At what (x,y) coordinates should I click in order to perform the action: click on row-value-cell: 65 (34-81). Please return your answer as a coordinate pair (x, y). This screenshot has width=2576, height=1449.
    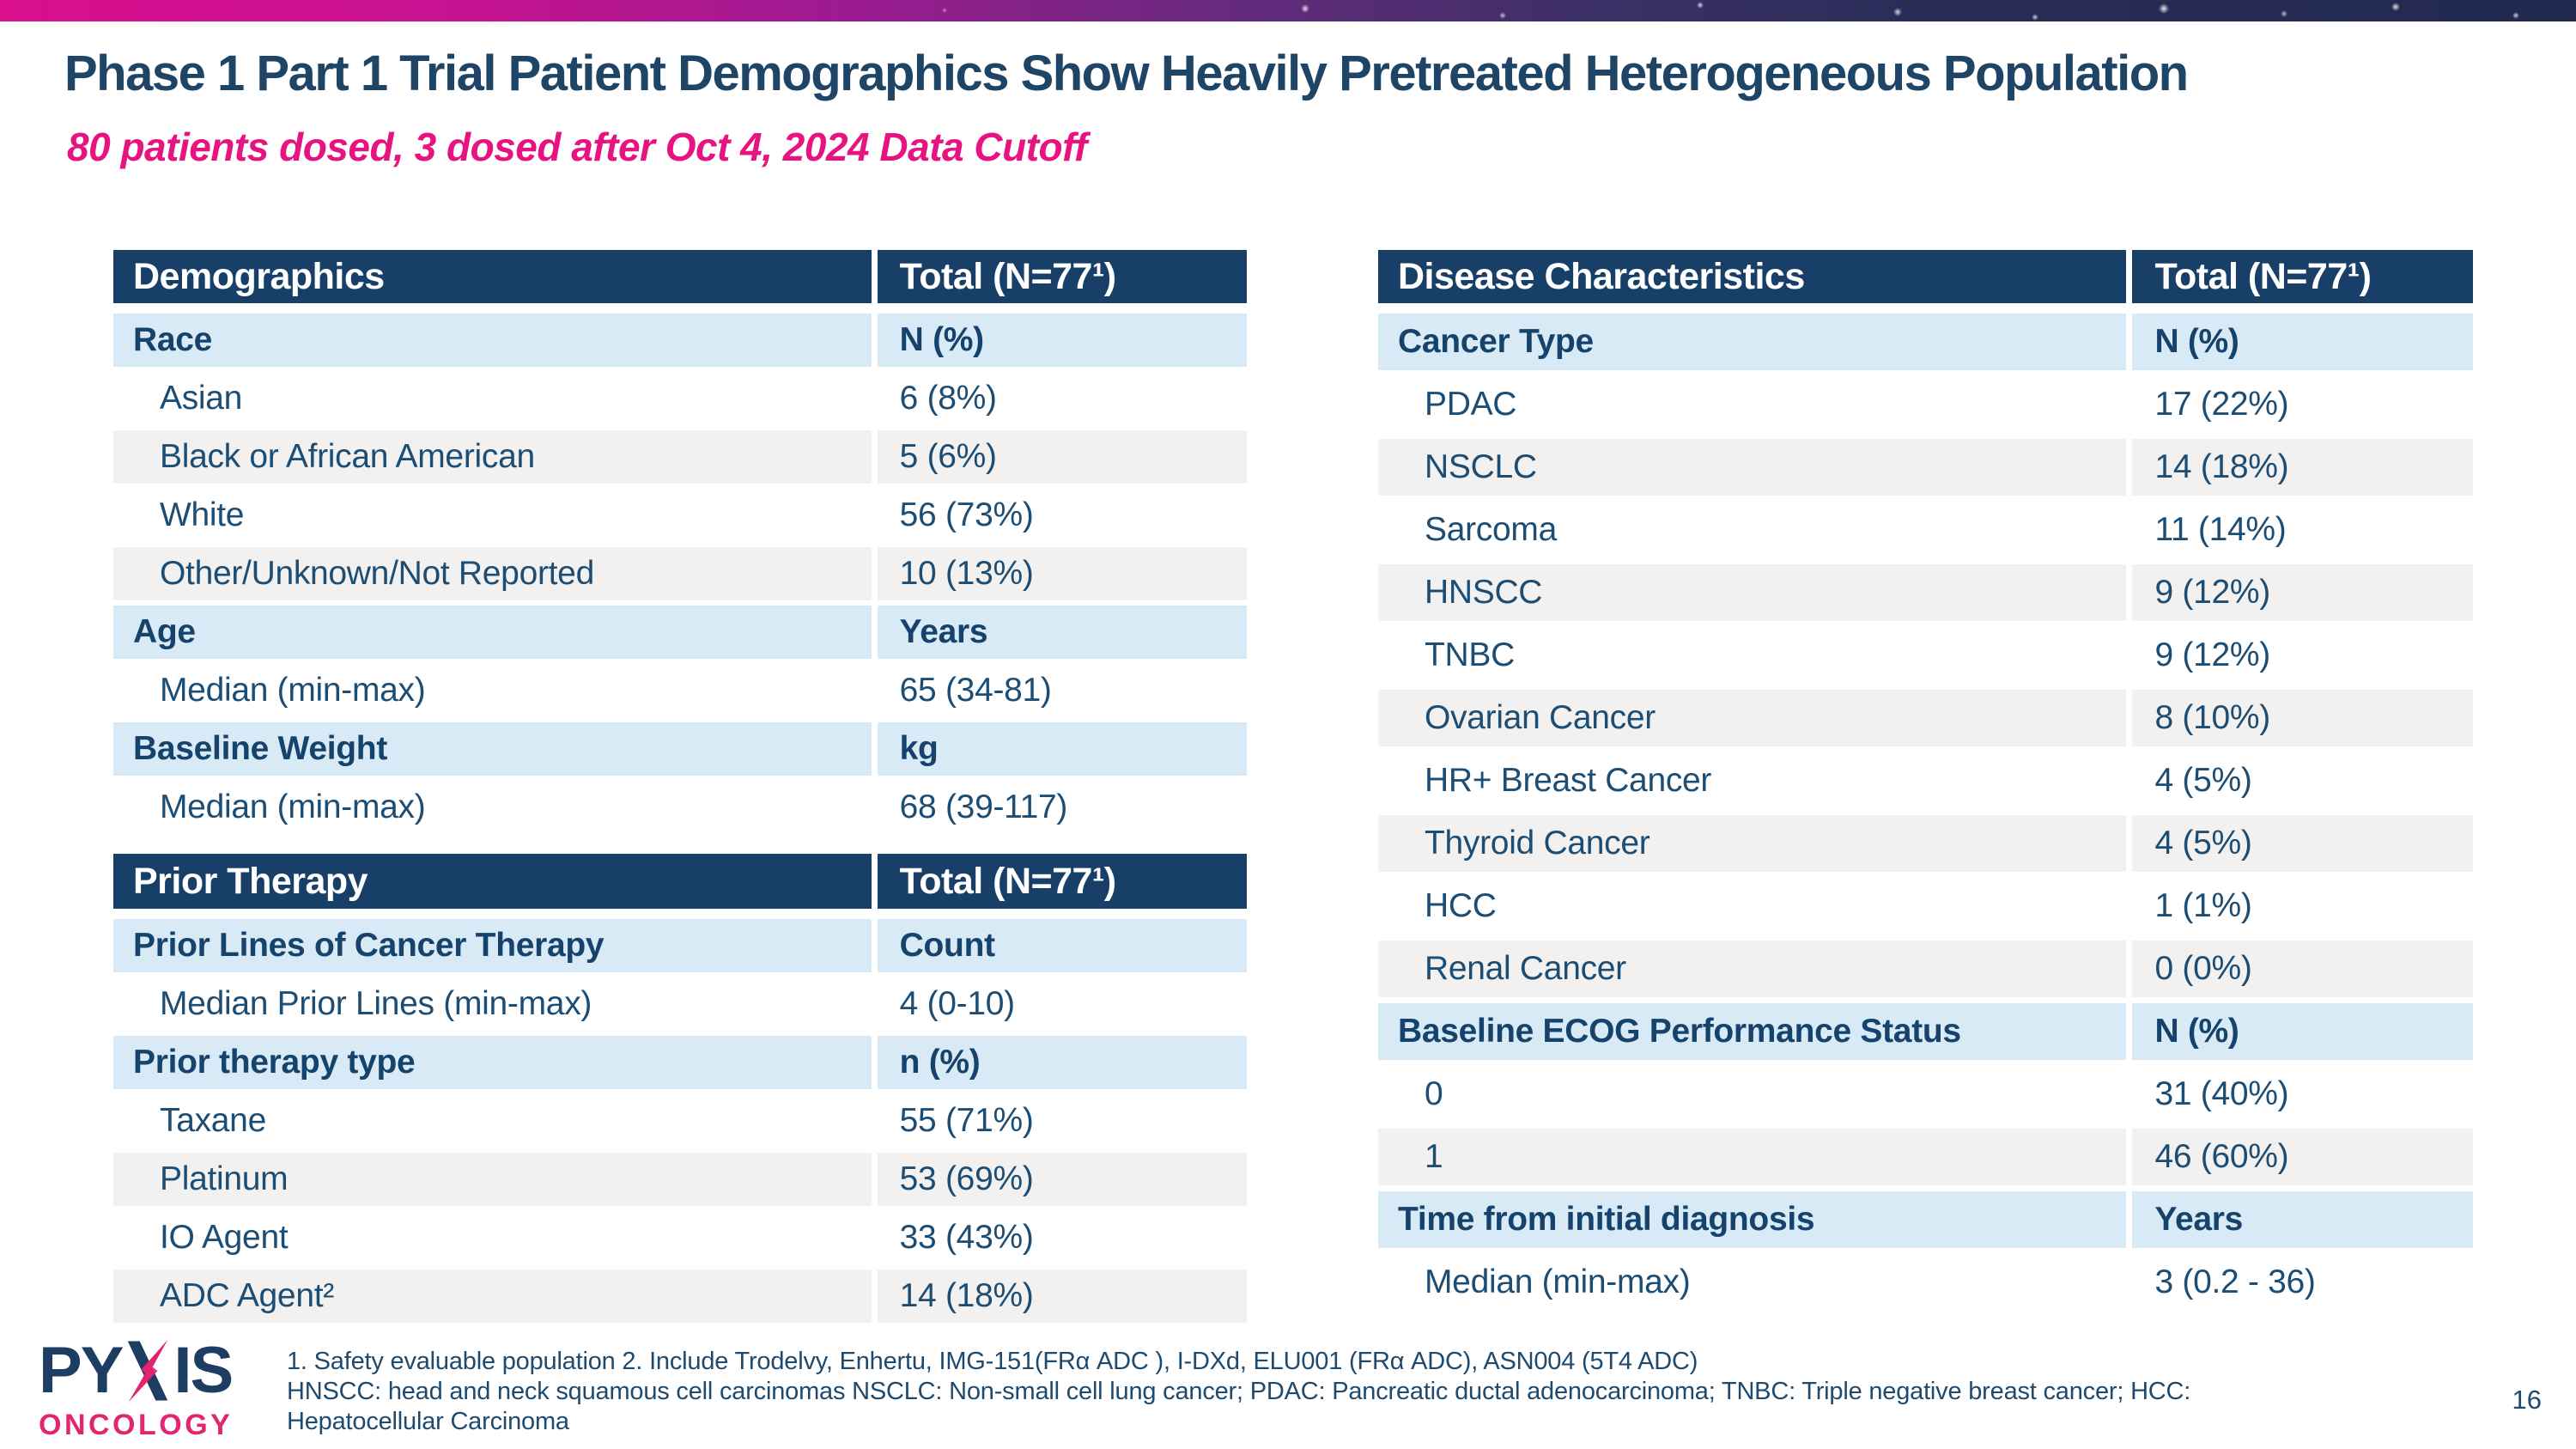
    Looking at the image, I should click on (976, 690).